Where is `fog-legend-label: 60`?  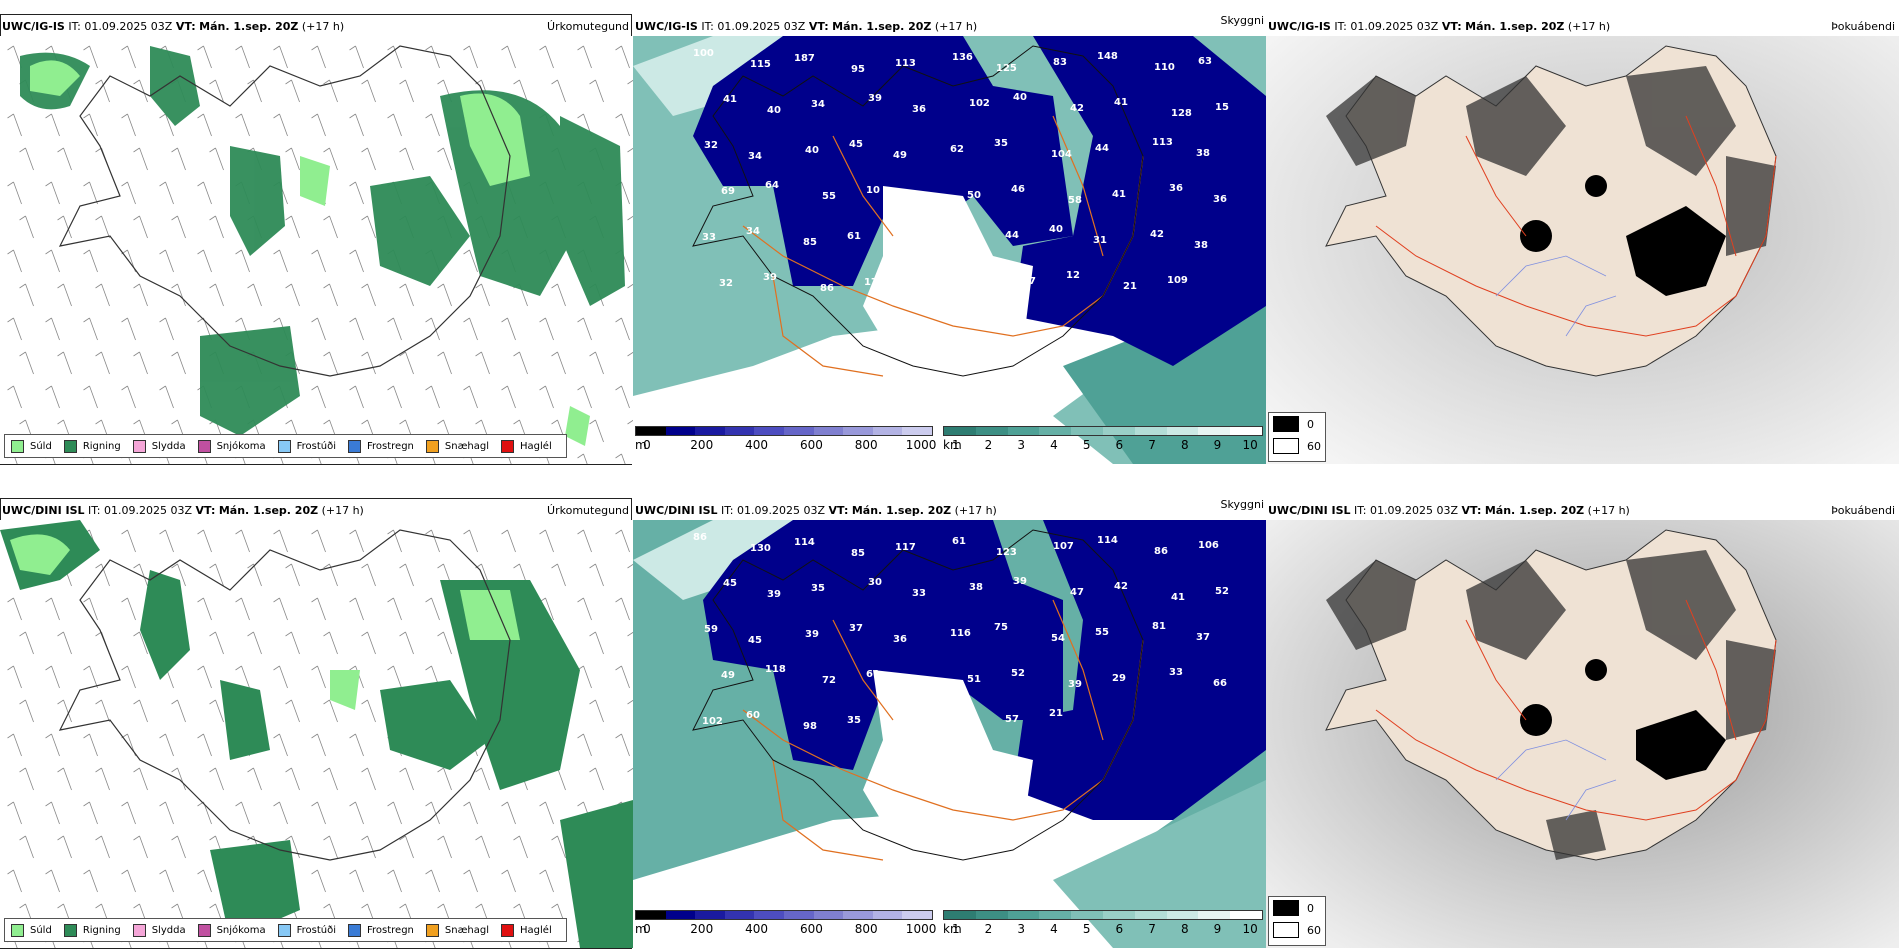
fog-legend-label: 60 is located at coordinates (1314, 446).